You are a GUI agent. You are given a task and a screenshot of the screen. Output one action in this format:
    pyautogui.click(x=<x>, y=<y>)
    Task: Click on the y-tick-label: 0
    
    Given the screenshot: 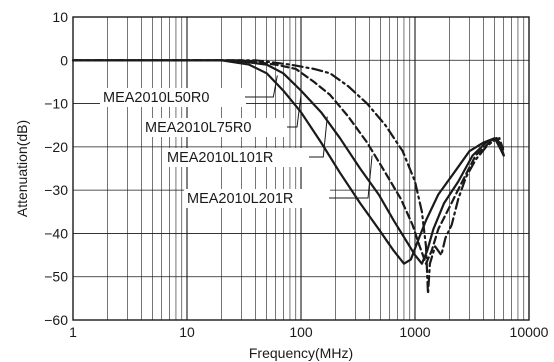 What is the action you would take?
    pyautogui.click(x=64, y=60)
    